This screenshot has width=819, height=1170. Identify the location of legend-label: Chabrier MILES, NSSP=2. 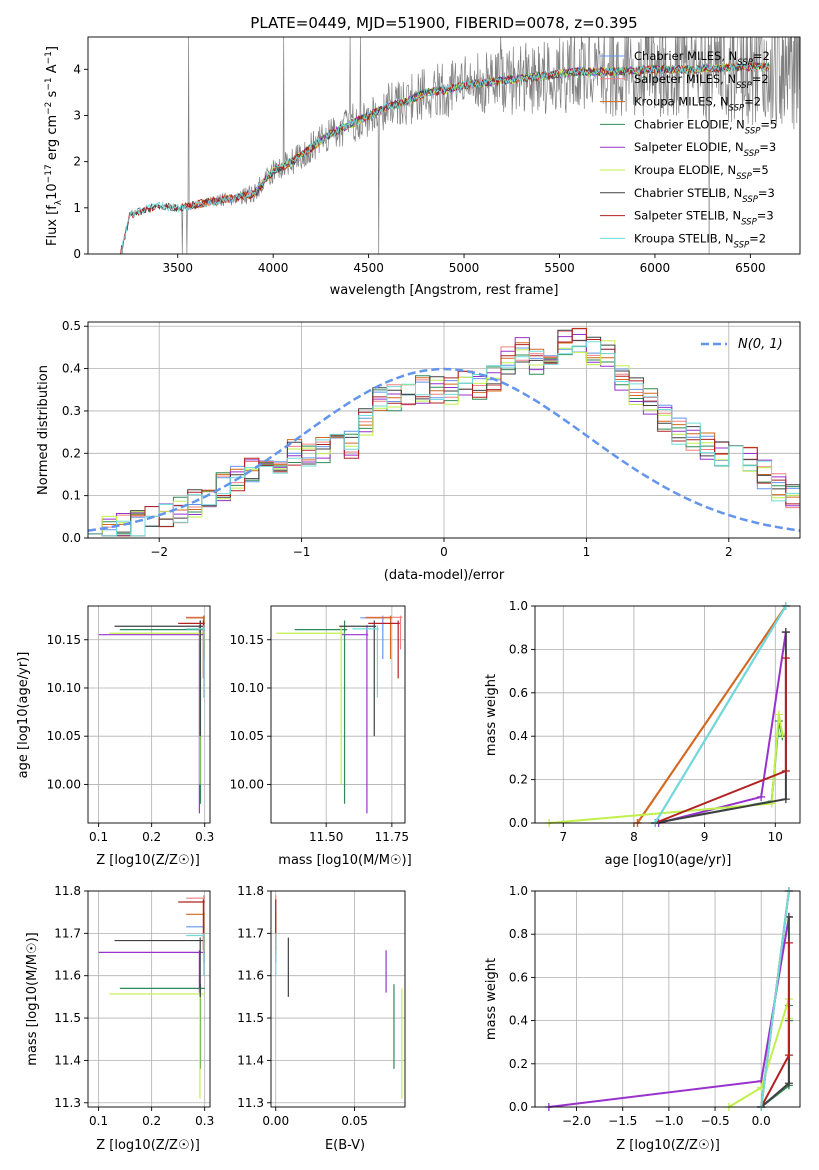
(702, 58).